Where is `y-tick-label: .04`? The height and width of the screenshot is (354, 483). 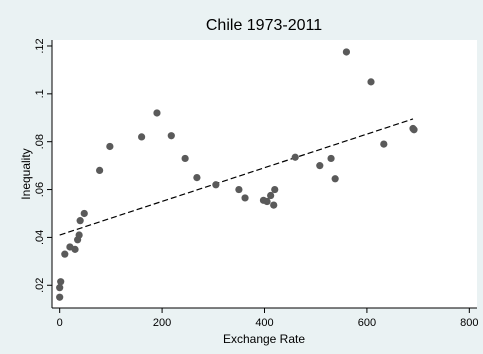
y-tick-label: .04 is located at coordinates (40, 237).